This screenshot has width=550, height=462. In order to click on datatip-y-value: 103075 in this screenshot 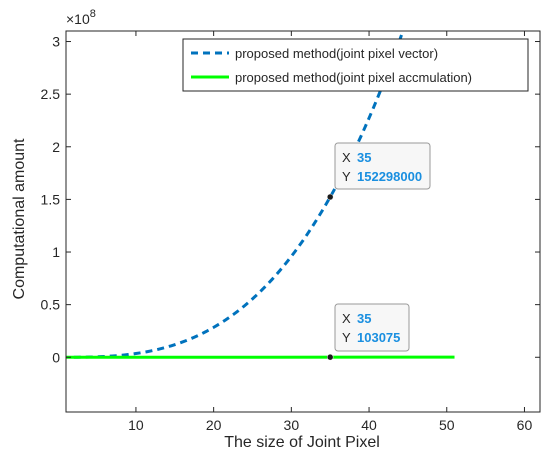, I will do `click(378, 337)`.